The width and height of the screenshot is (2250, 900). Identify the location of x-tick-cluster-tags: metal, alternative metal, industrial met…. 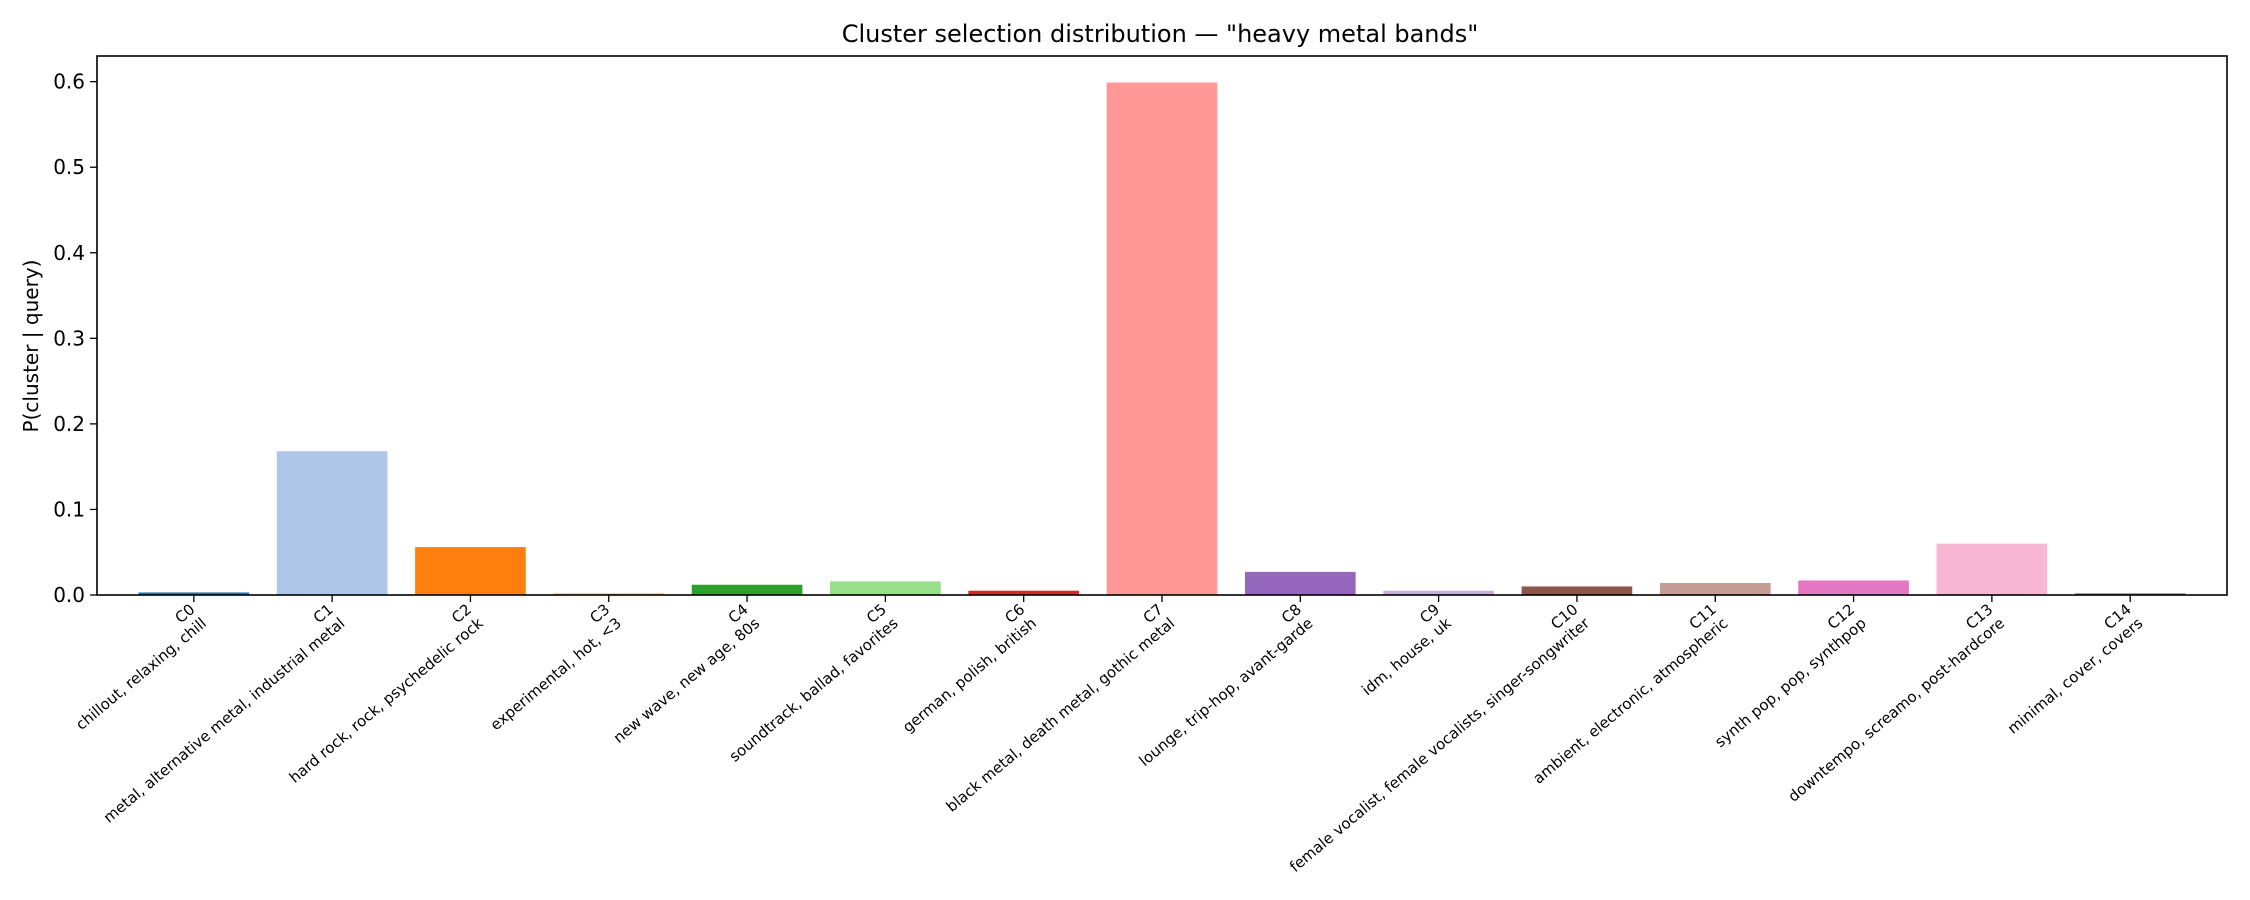
(224, 720).